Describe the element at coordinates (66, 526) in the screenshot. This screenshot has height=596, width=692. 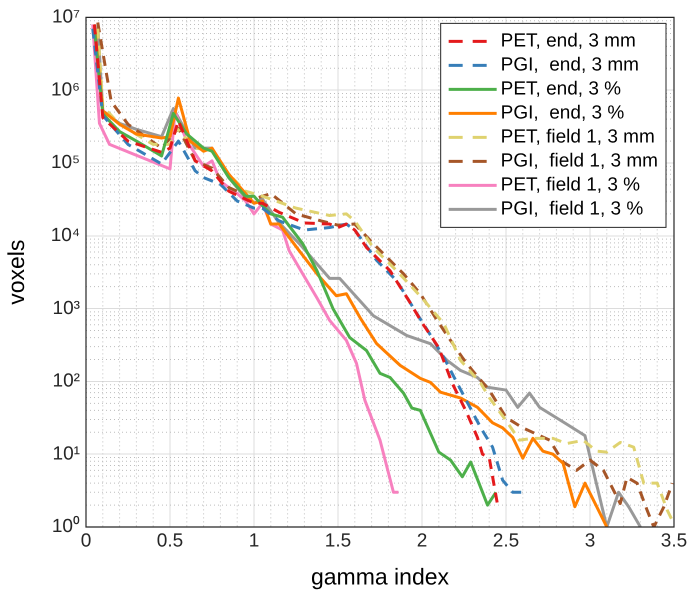
I see `y-tick-label: 10⁰` at that location.